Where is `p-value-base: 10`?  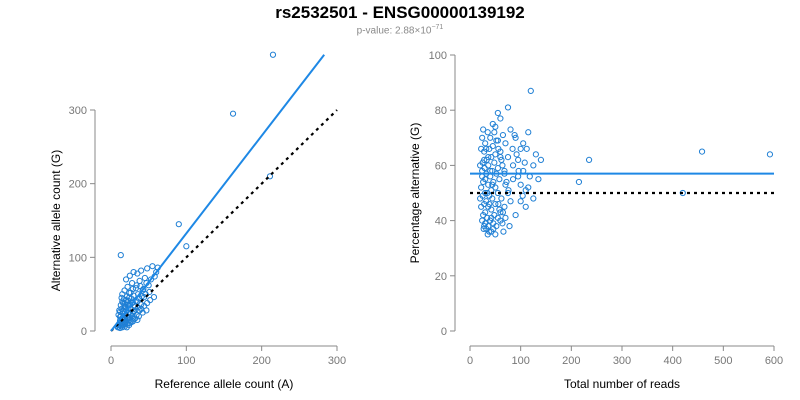
p-value-base: 10 is located at coordinates (426, 31).